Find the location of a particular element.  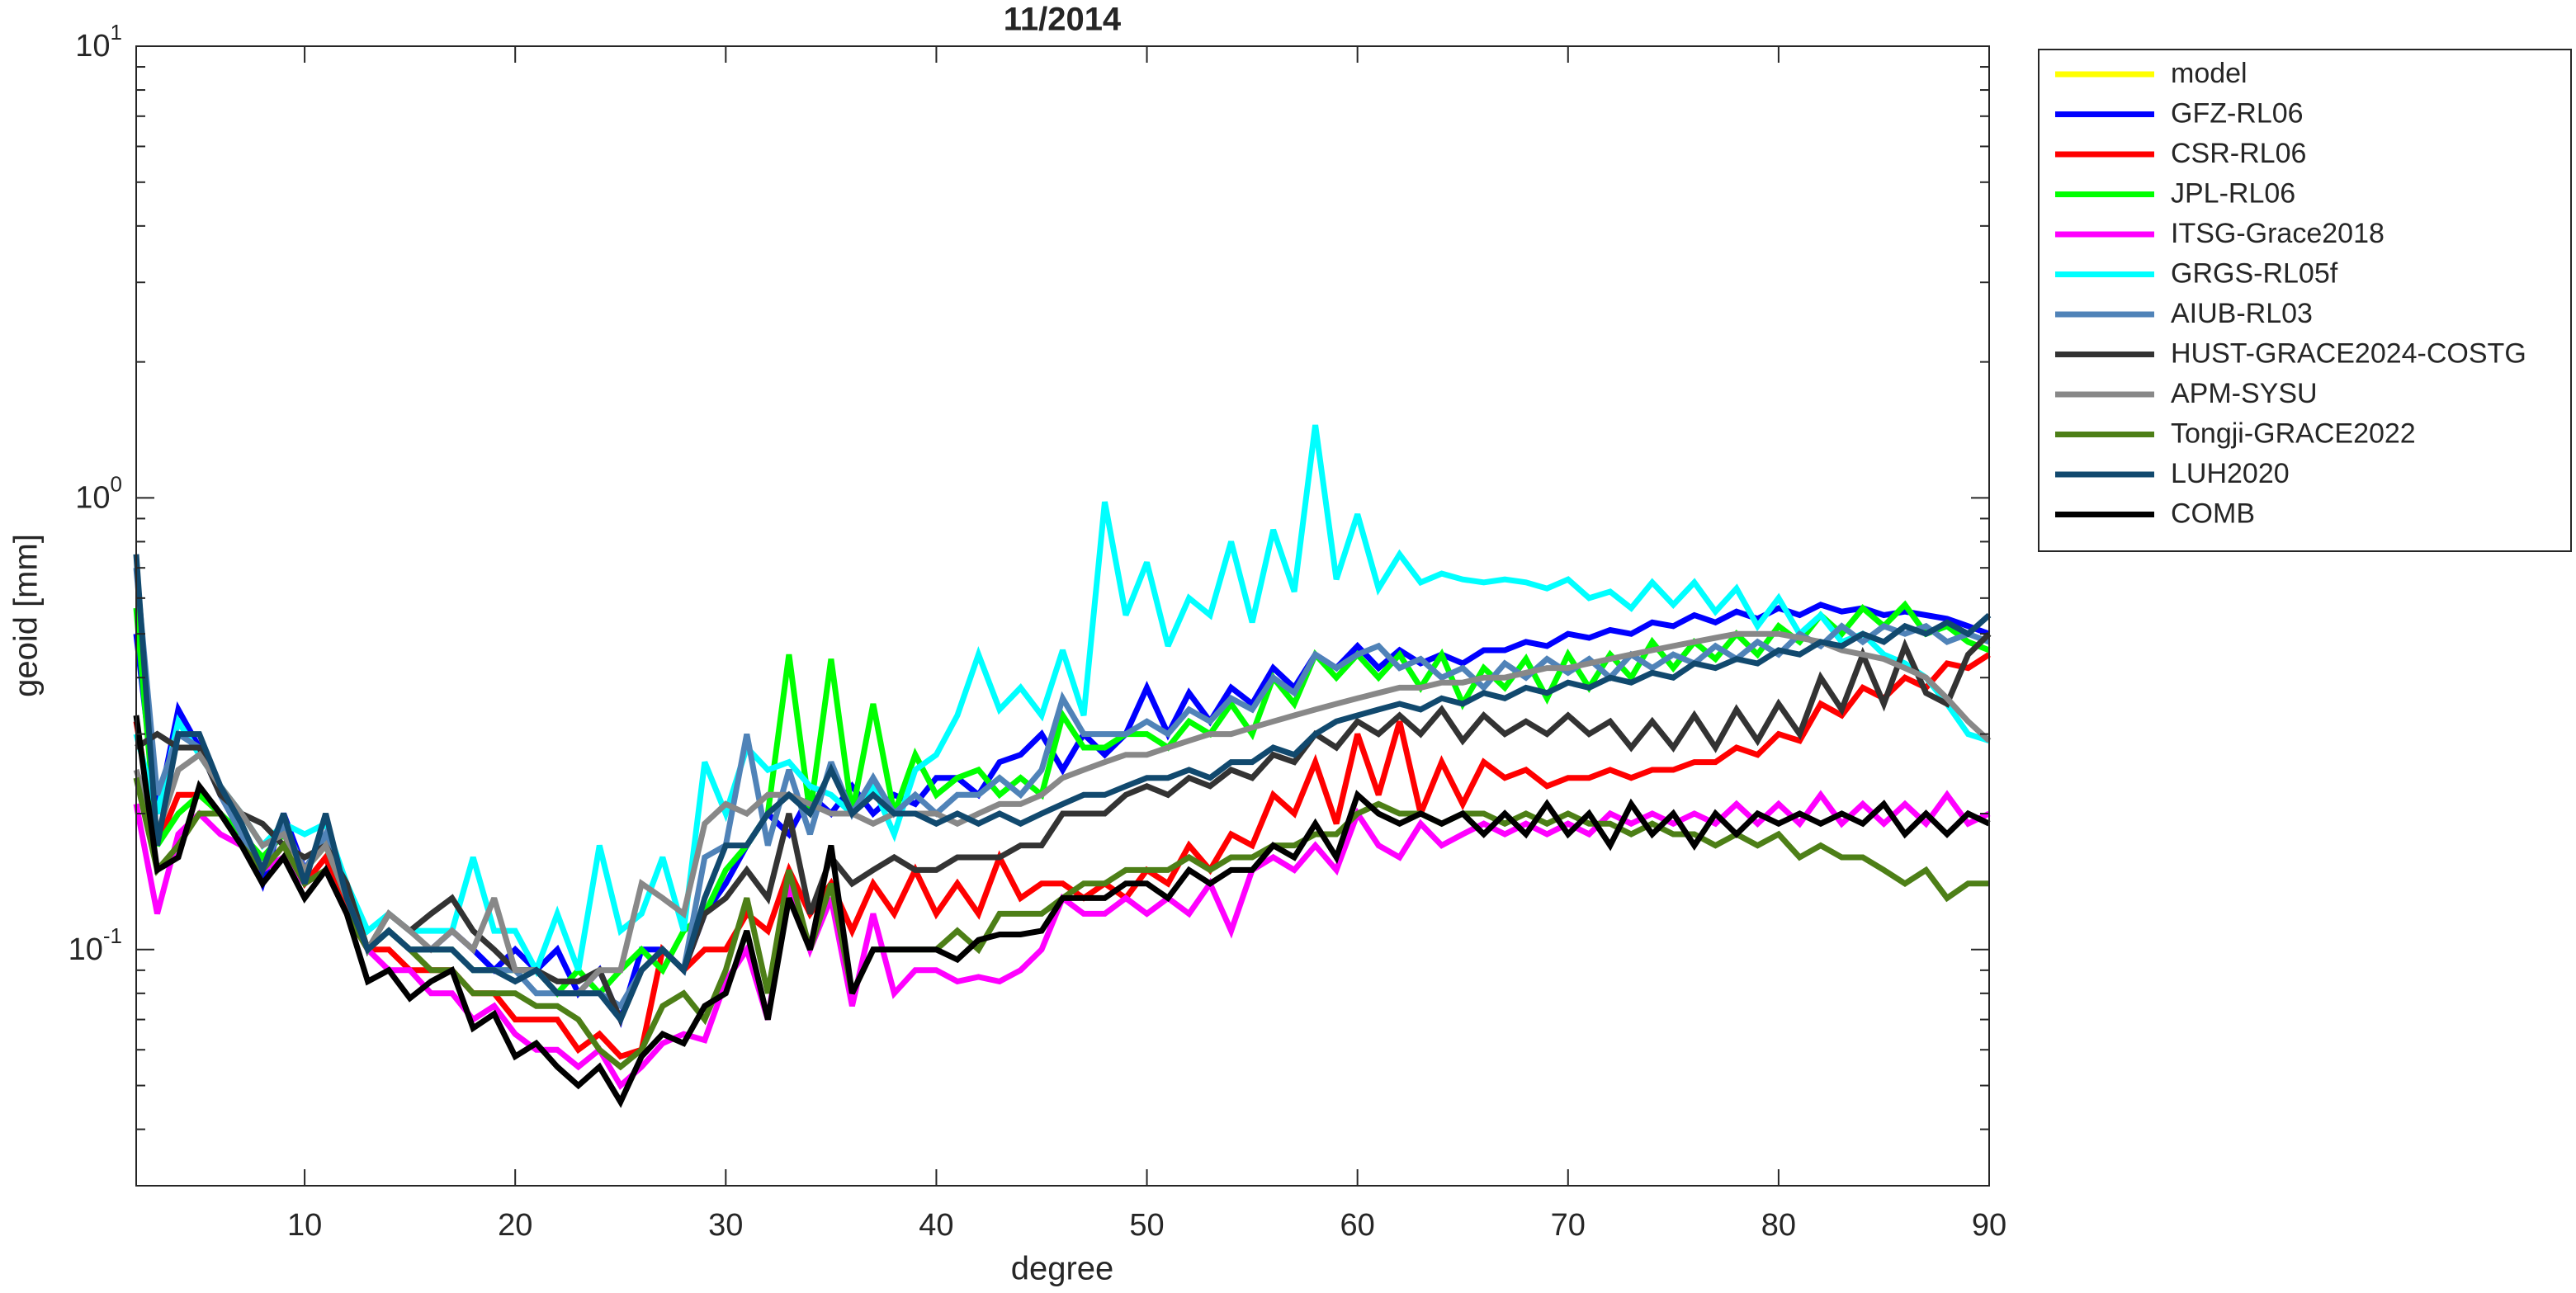

legend-label: GRGS-RL05f is located at coordinates (2254, 273).